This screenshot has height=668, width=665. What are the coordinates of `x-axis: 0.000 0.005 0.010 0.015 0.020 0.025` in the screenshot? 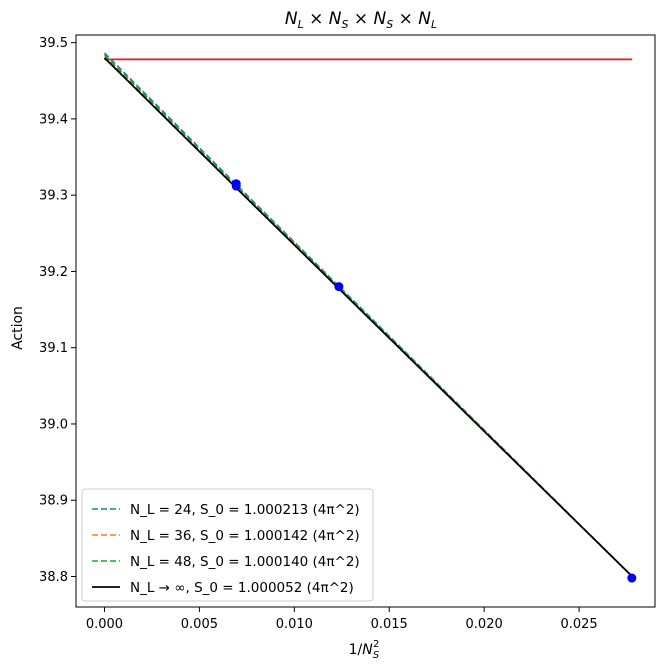 It's located at (342, 619).